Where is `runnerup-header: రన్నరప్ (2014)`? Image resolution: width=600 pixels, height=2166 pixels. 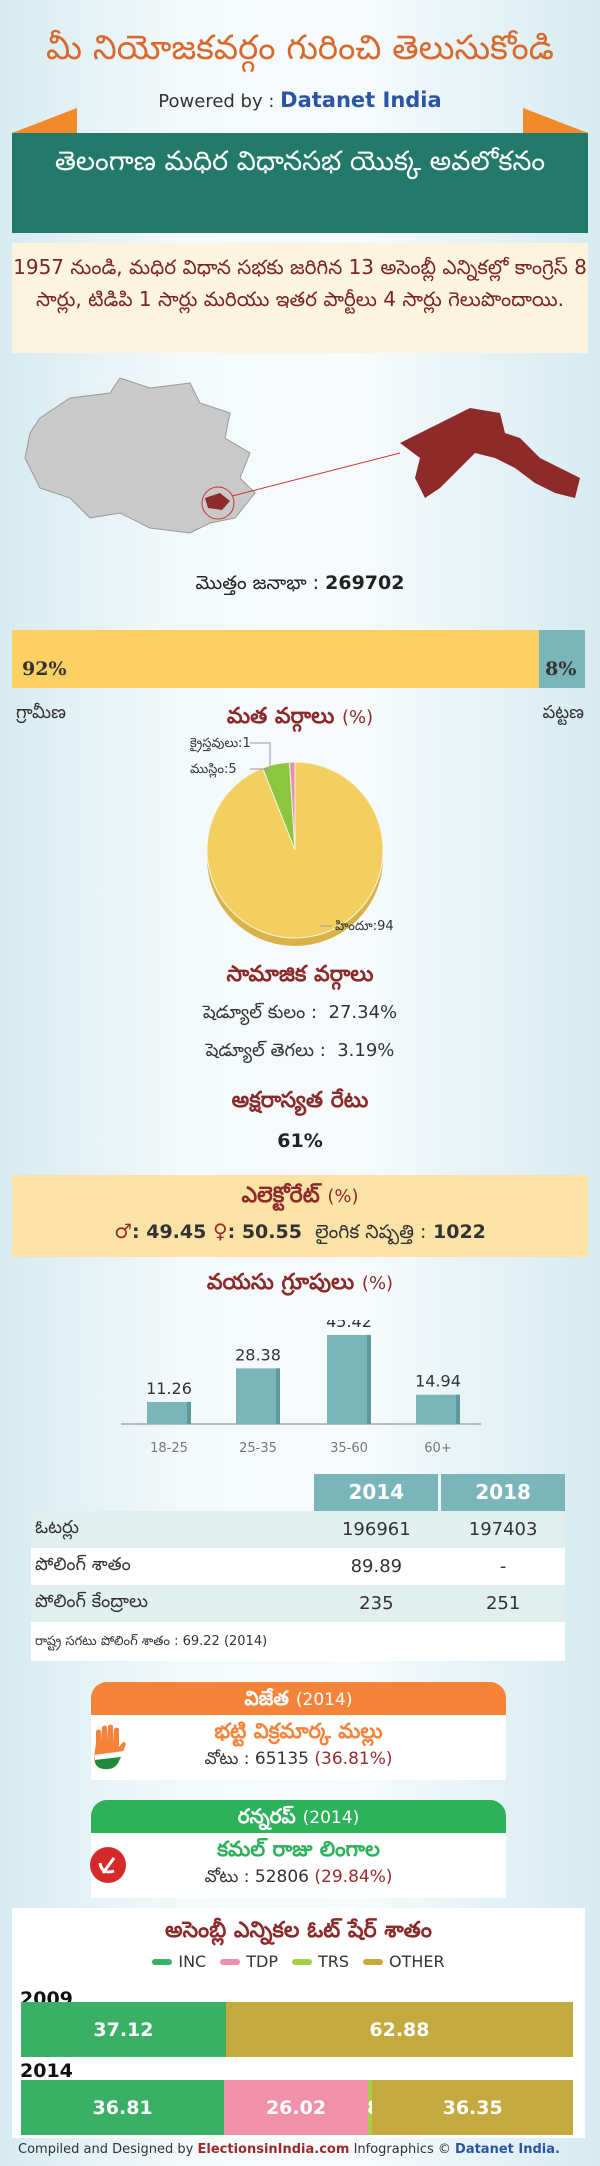 runnerup-header: రన్నరప్ (2014) is located at coordinates (298, 1816).